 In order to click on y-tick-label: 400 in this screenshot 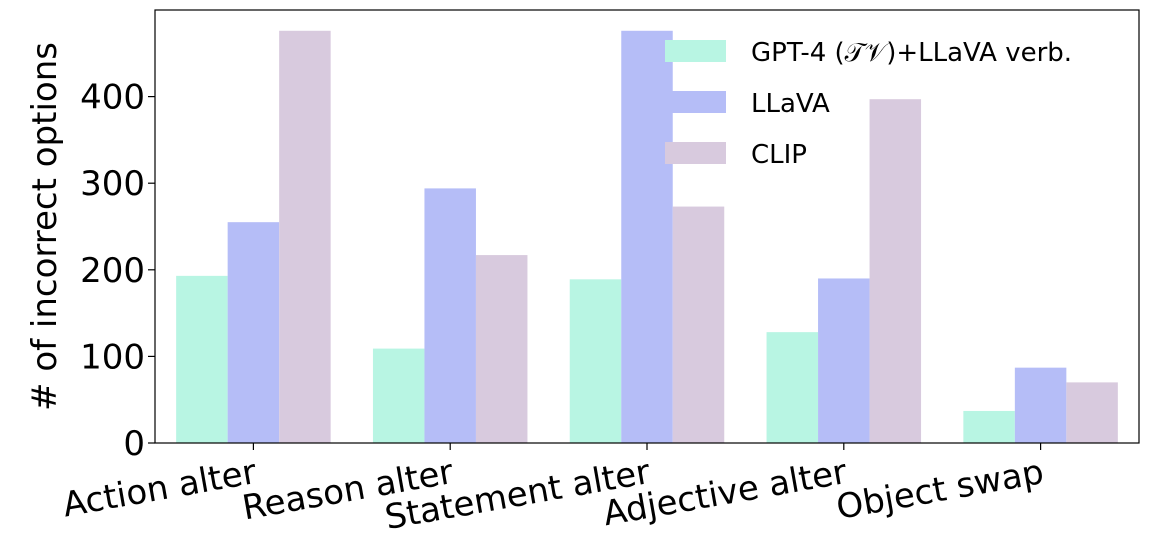, I will do `click(112, 98)`.